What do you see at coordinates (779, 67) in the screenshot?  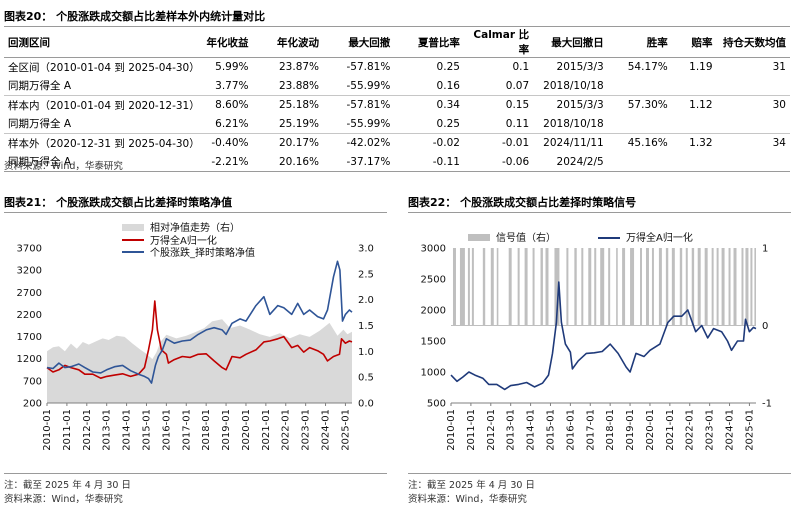 I see `table-cell: 31` at bounding box center [779, 67].